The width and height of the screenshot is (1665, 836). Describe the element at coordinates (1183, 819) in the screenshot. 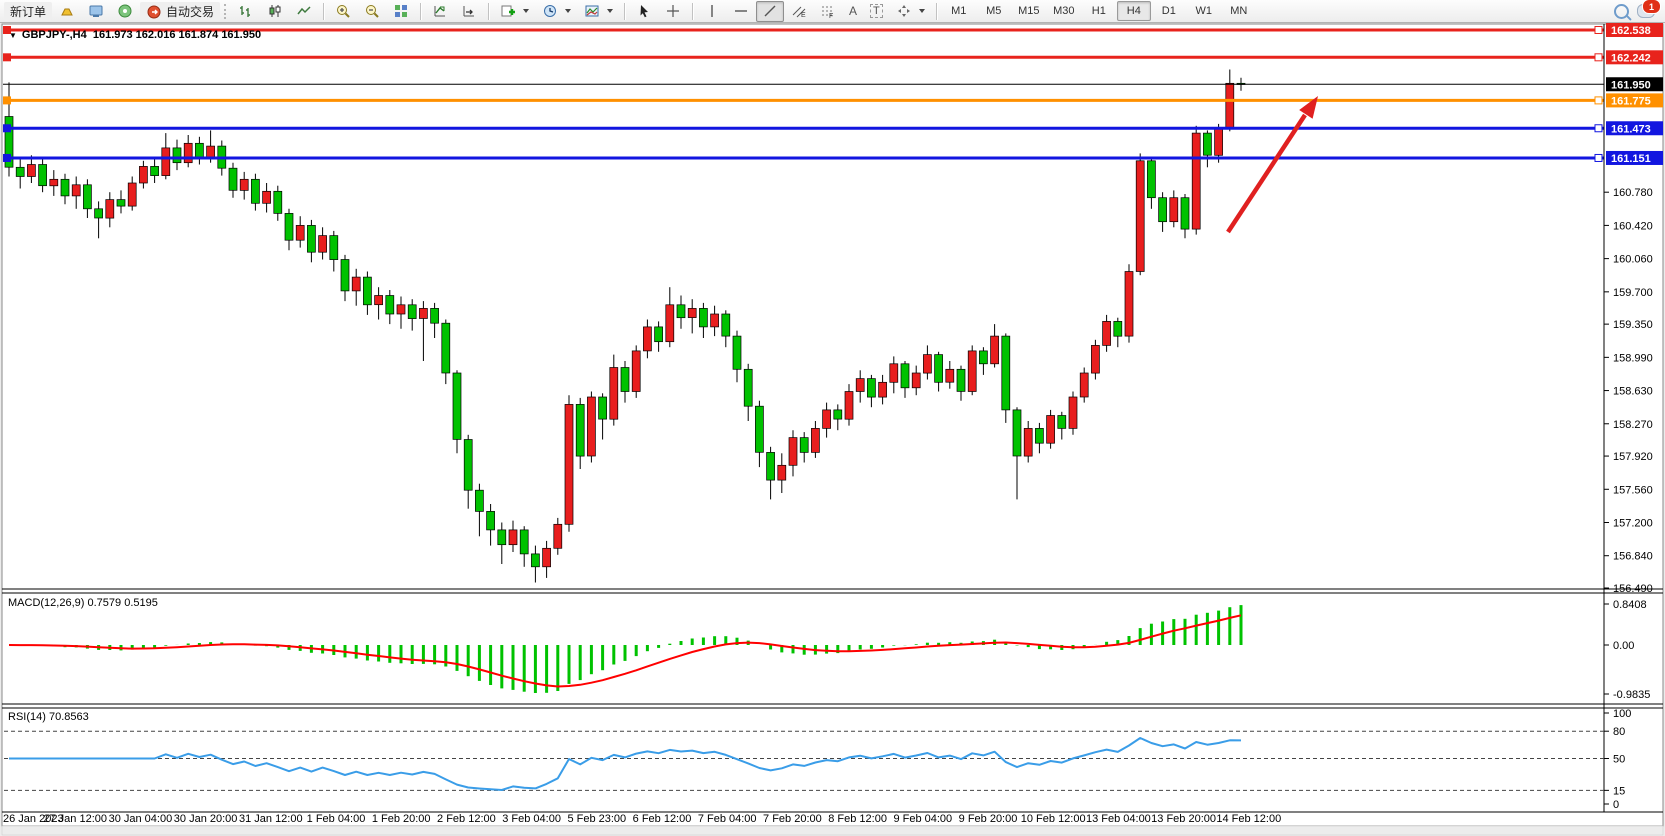

I see `time-axis-label: 13 Feb 20:00` at that location.